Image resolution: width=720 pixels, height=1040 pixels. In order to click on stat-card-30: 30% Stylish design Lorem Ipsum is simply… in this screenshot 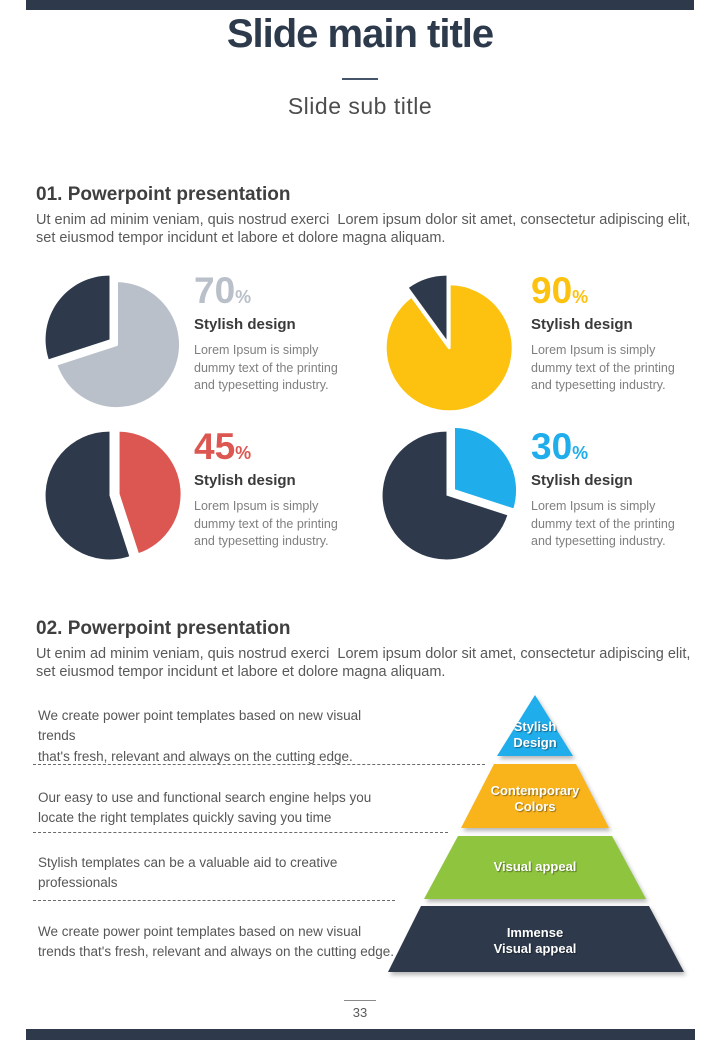, I will do `click(530, 492)`.